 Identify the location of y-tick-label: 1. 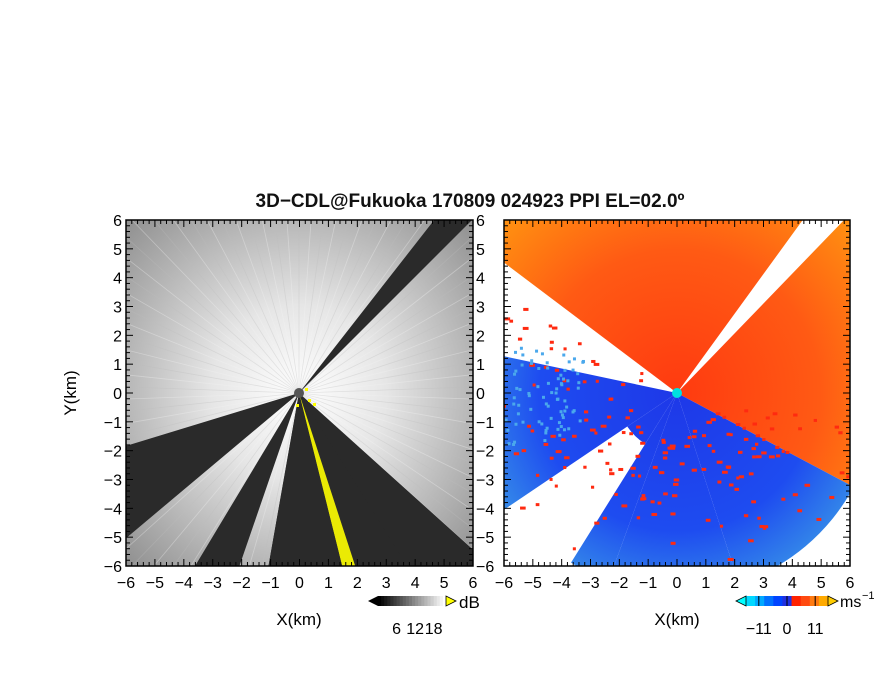
(480, 365).